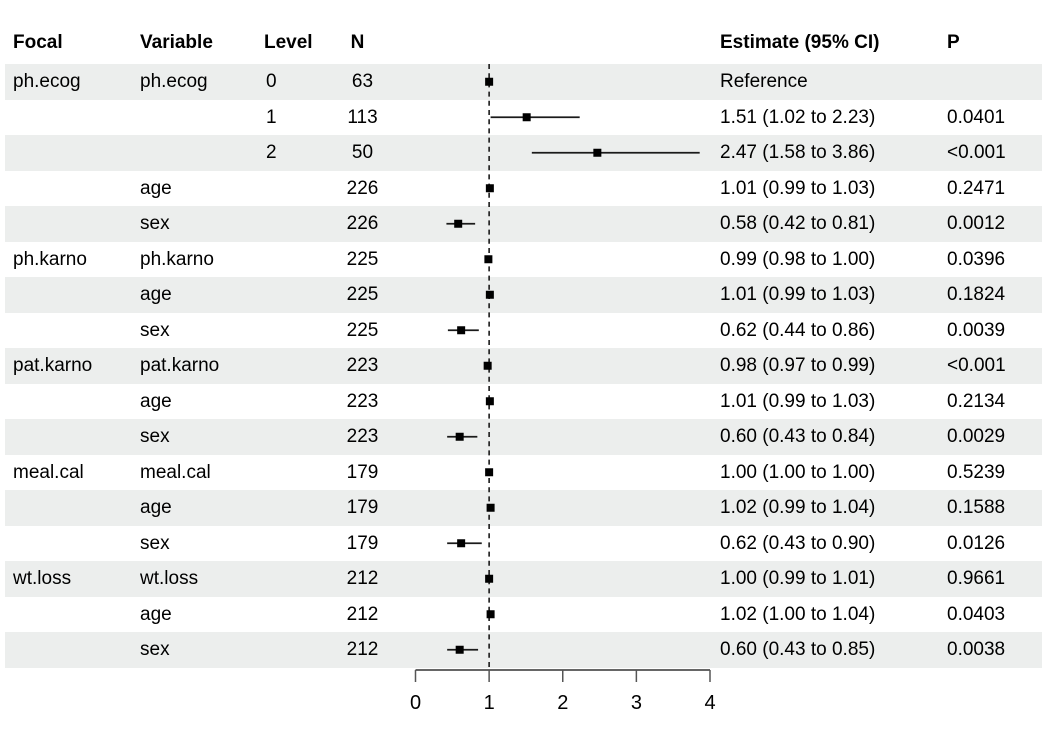  Describe the element at coordinates (288, 42) in the screenshot. I see `col-header-level: Level` at that location.